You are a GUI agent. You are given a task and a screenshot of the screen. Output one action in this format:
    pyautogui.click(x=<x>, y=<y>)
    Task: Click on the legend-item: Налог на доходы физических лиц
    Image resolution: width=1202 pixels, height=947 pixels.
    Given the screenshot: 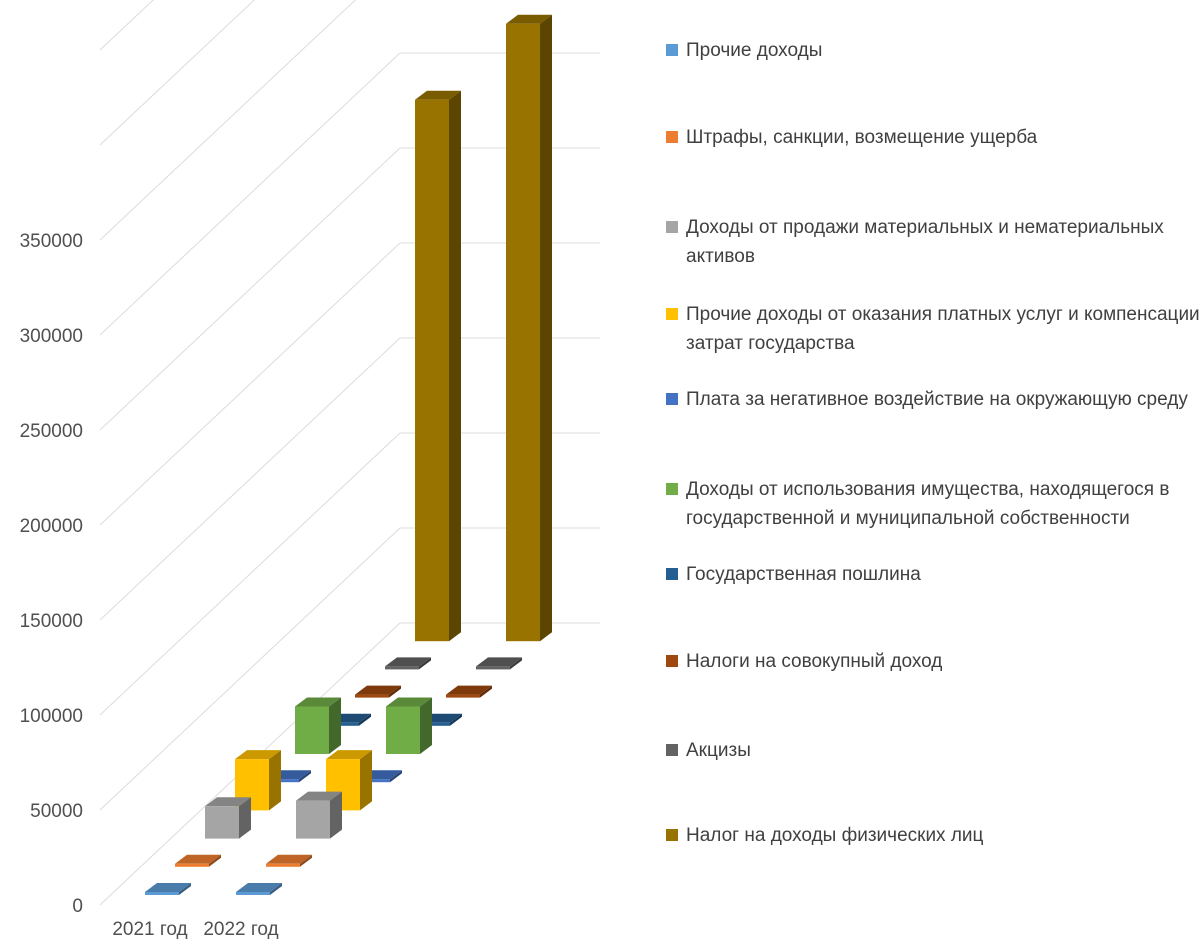 What is the action you would take?
    pyautogui.click(x=932, y=835)
    